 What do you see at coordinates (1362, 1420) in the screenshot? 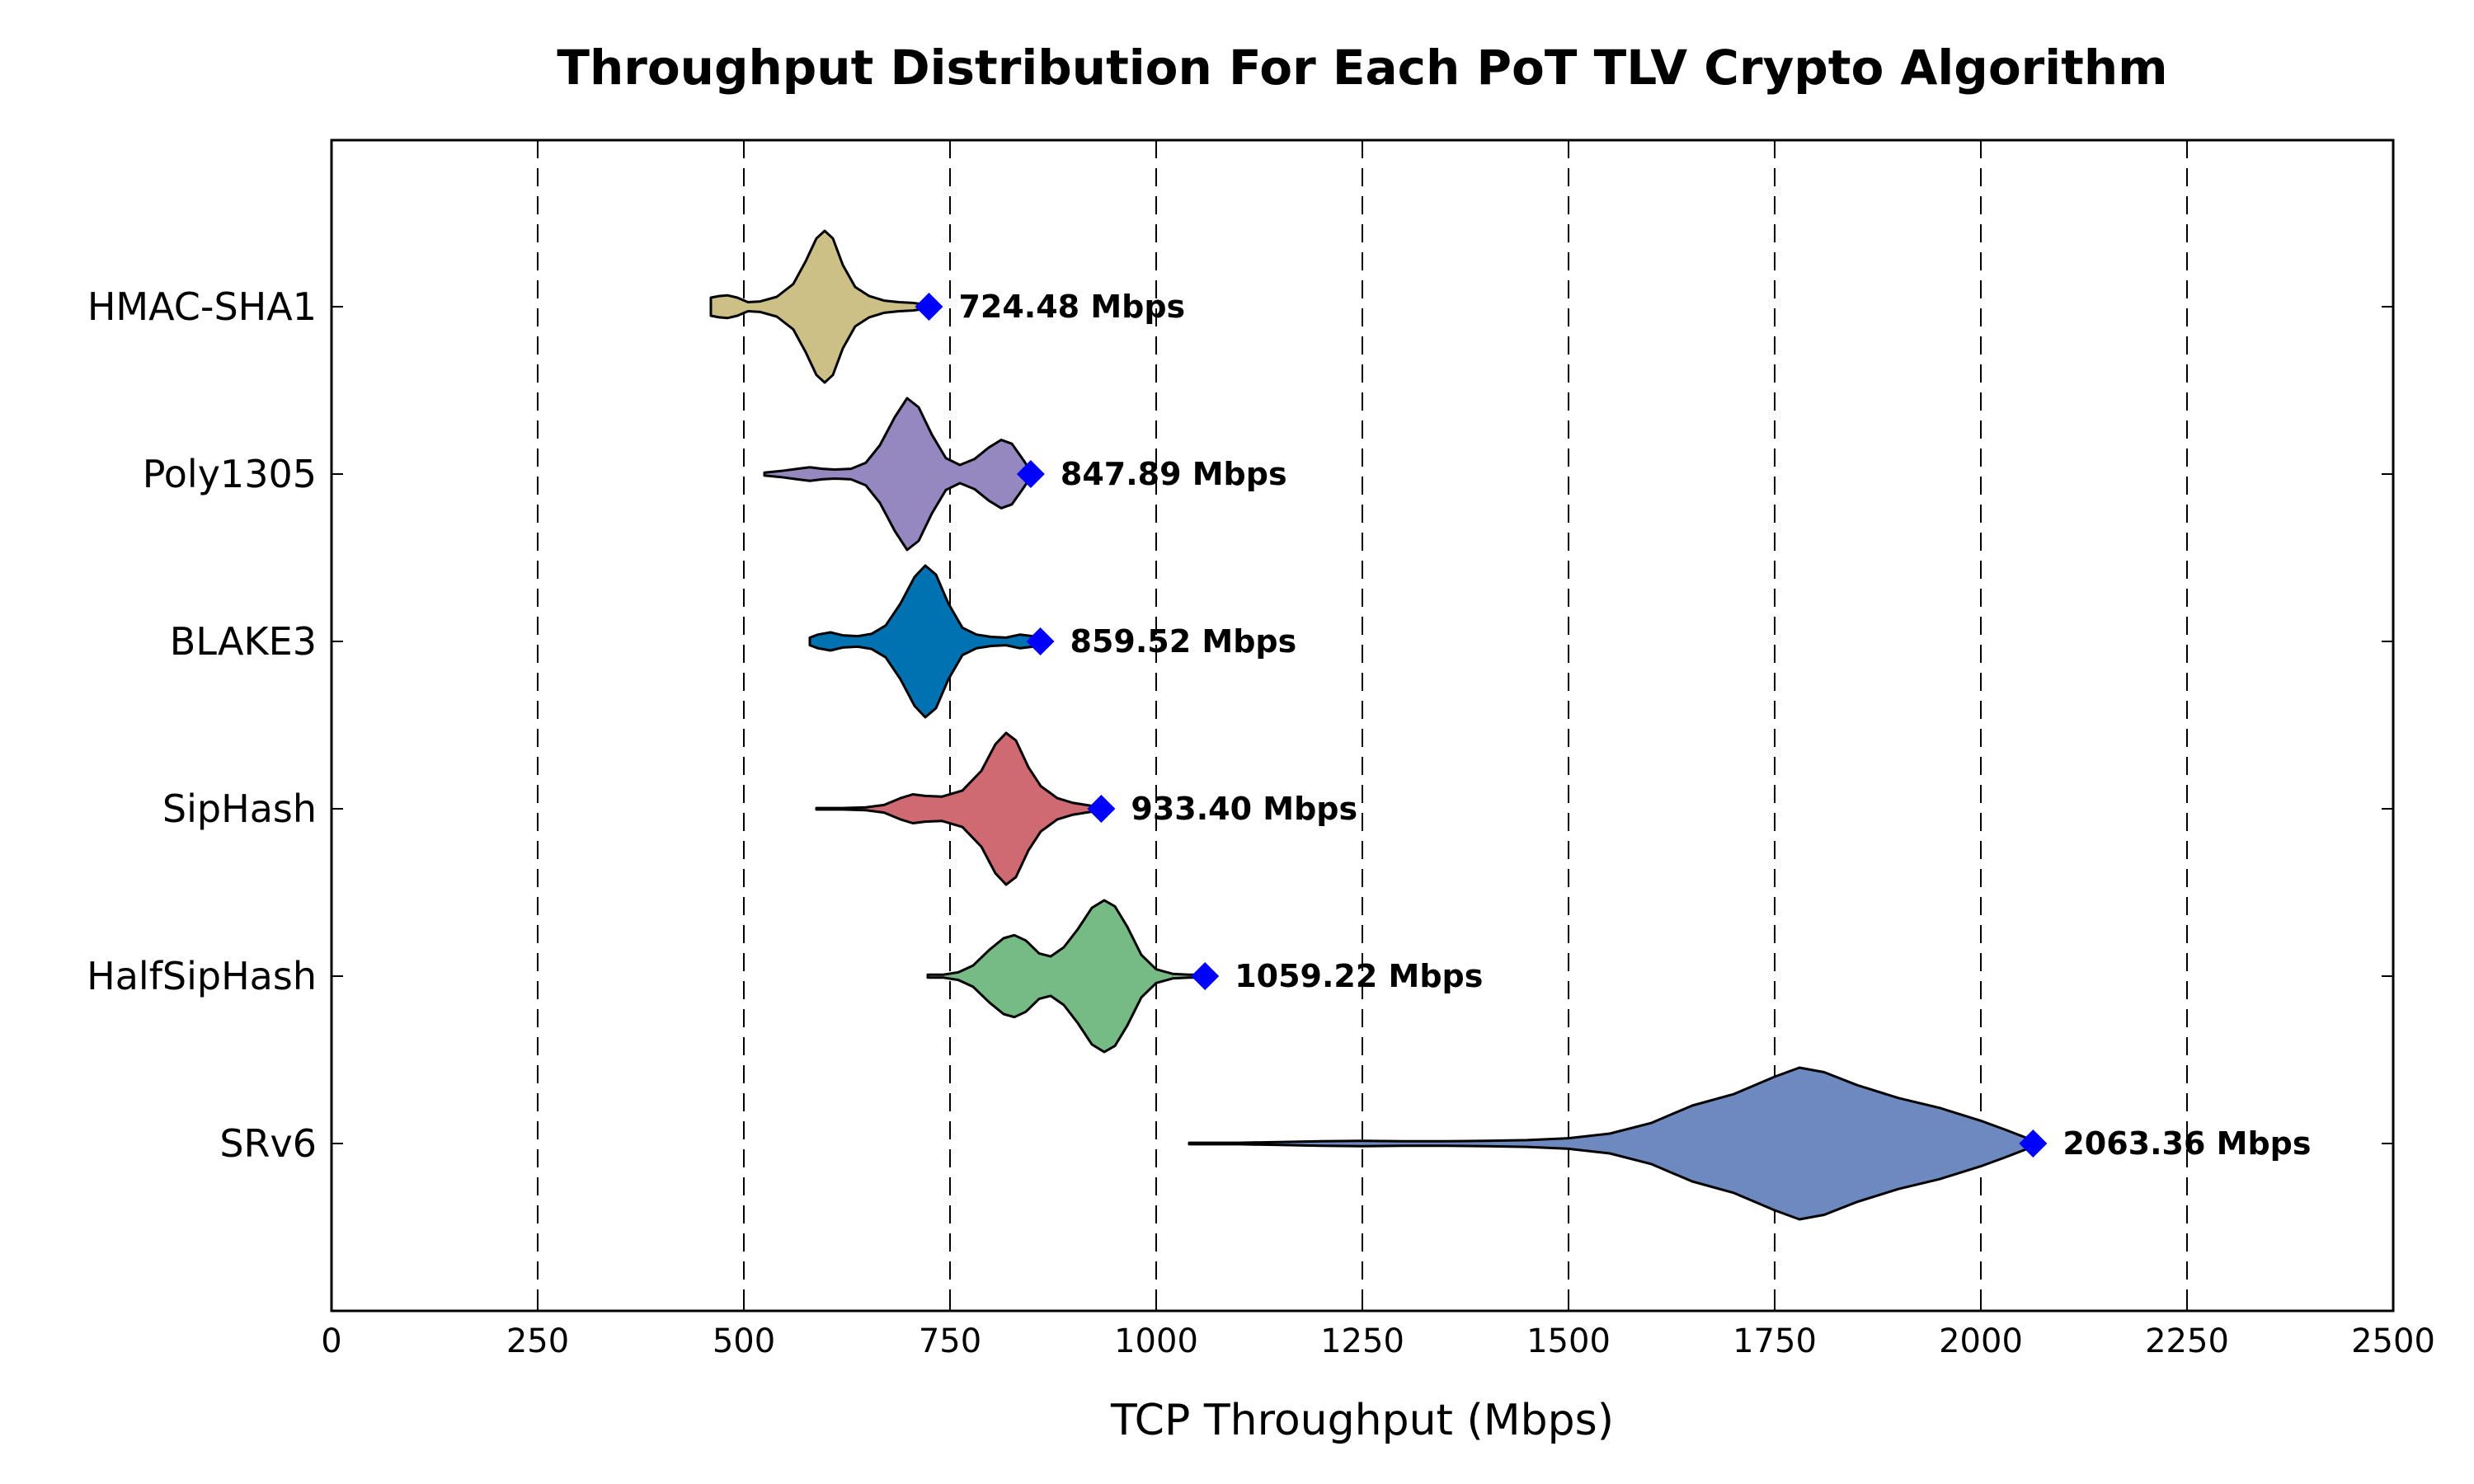
I see `x-axis-label: TCP Throughput (Mbps)` at bounding box center [1362, 1420].